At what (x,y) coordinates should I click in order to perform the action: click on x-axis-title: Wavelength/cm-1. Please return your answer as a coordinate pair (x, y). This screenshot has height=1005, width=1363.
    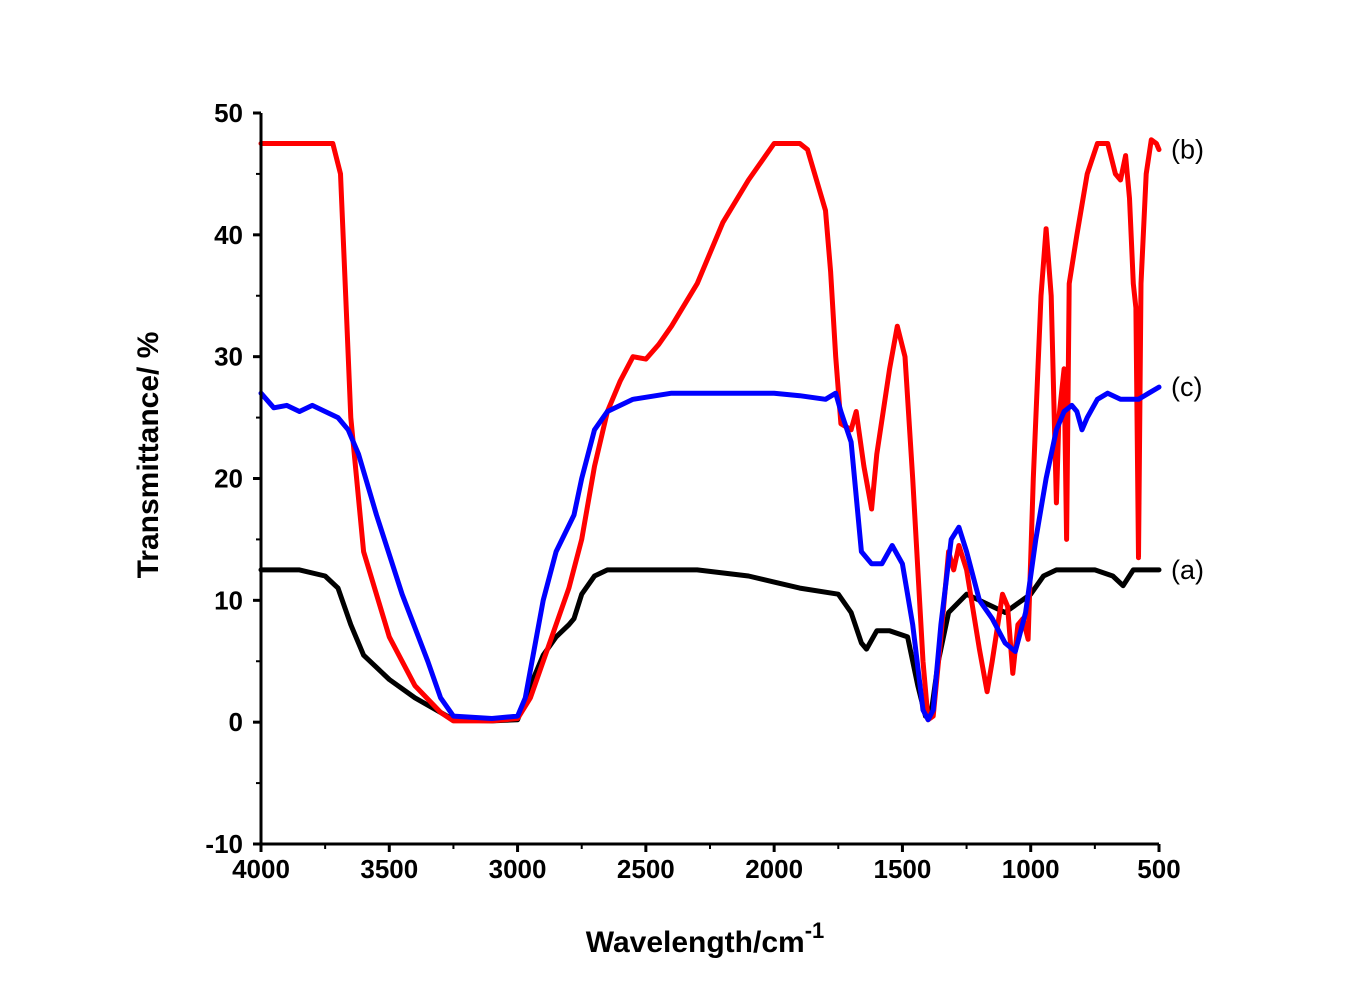
    Looking at the image, I should click on (705, 938).